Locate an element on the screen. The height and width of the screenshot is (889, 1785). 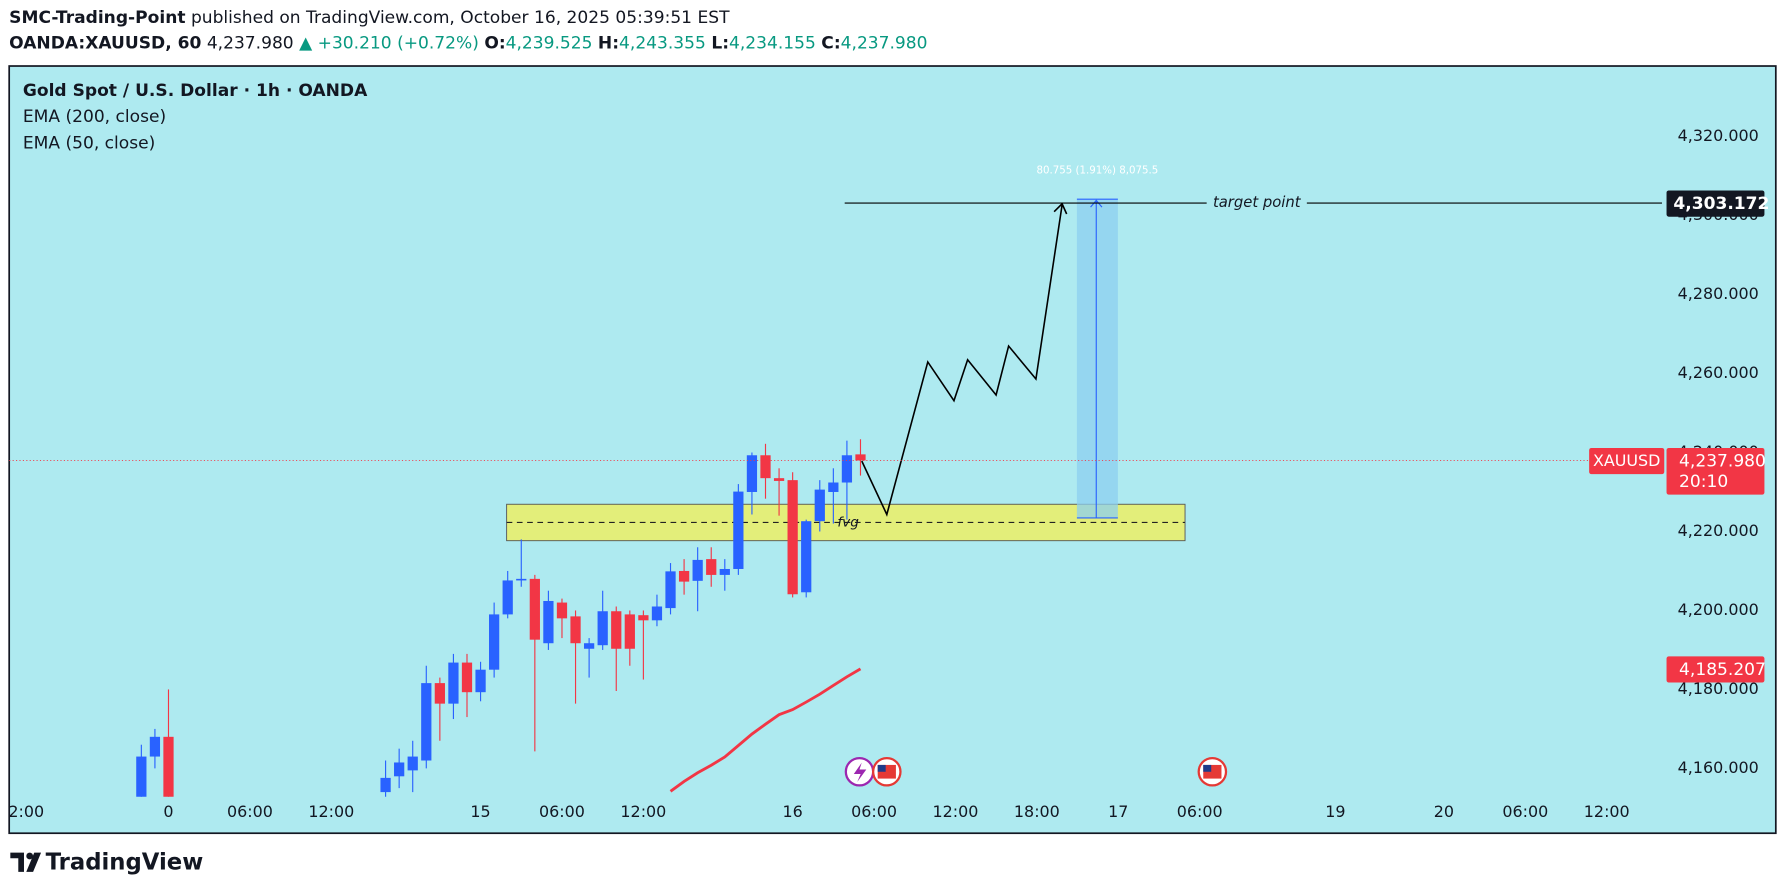
ohlc-value: 4,243.355 is located at coordinates (662, 43).